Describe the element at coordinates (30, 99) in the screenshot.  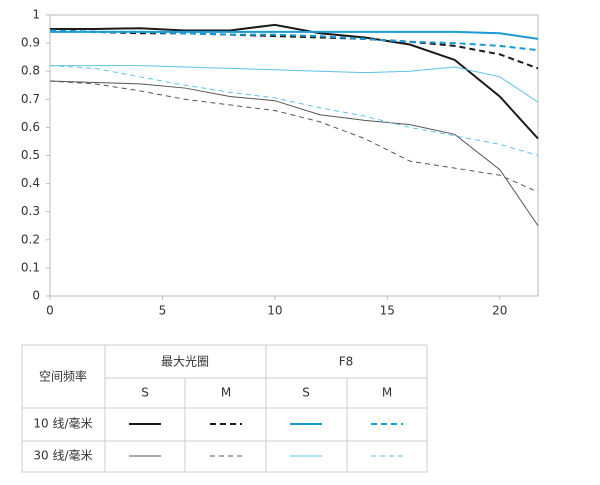
I see `y-tick-label: 0.7` at that location.